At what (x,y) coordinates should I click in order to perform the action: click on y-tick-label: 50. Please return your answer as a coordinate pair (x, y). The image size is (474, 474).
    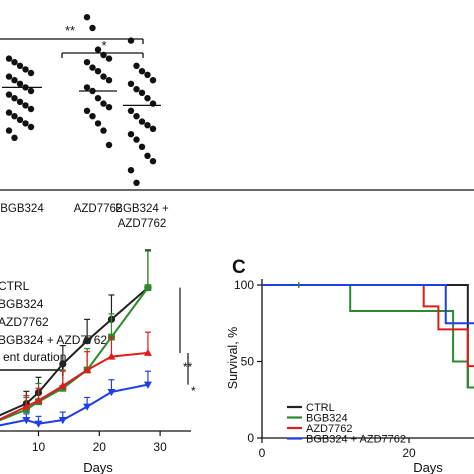
    Looking at the image, I should click on (248, 362).